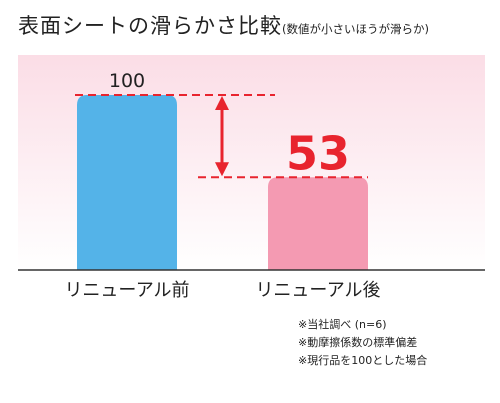 The height and width of the screenshot is (403, 500). What do you see at coordinates (342, 324) in the screenshot?
I see `footnote: ※当社調べ (n=6)` at bounding box center [342, 324].